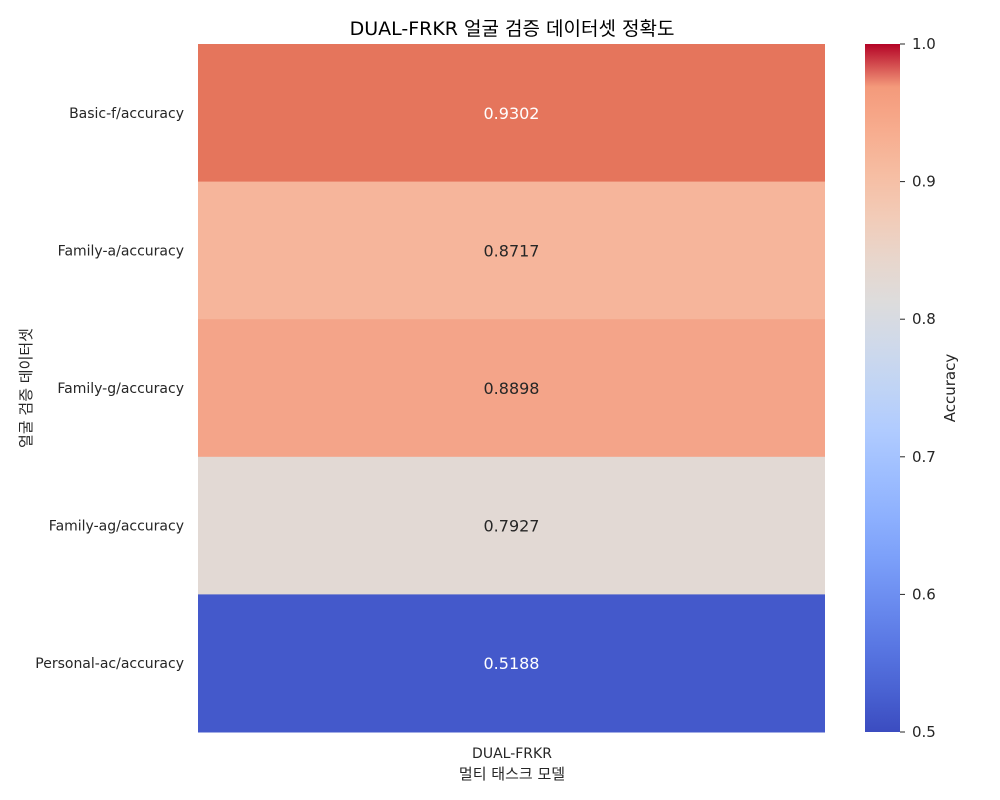 This screenshot has width=1000, height=800. What do you see at coordinates (924, 457) in the screenshot?
I see `colorbar-tick-label: 0.7` at bounding box center [924, 457].